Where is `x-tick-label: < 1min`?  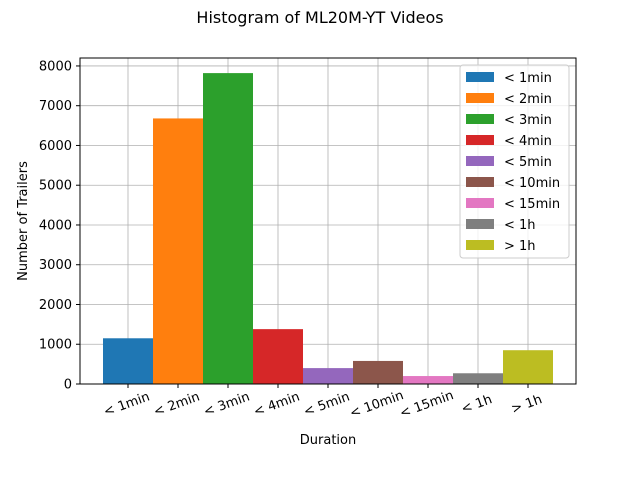
x-tick-label: < 1min is located at coordinates (127, 404).